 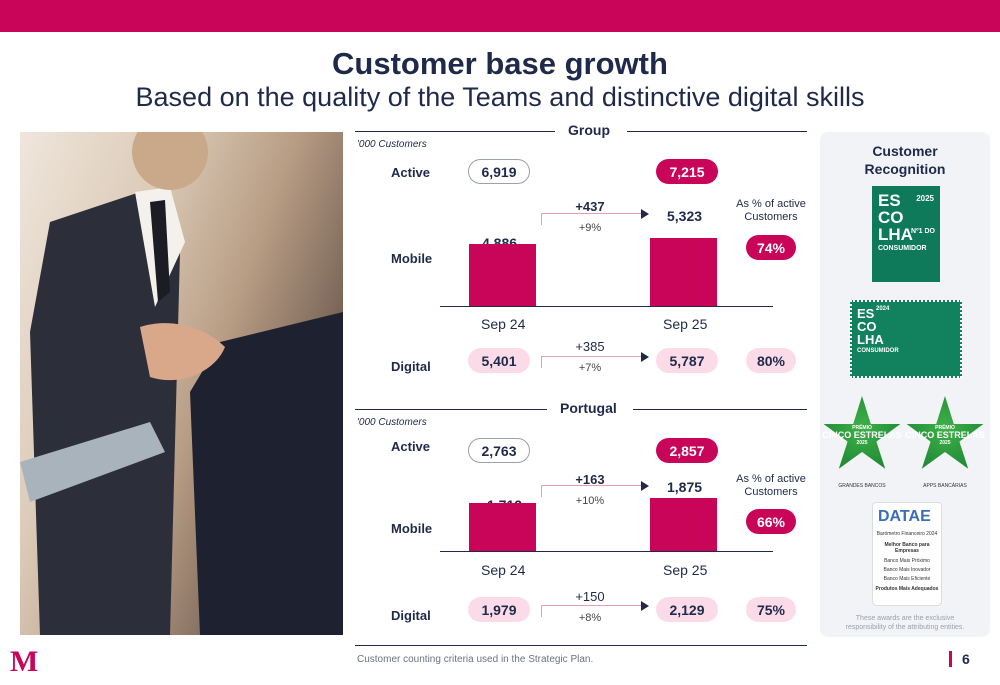 What do you see at coordinates (645, 214) in the screenshot?
I see `group-mobile-arrow-icon` at bounding box center [645, 214].